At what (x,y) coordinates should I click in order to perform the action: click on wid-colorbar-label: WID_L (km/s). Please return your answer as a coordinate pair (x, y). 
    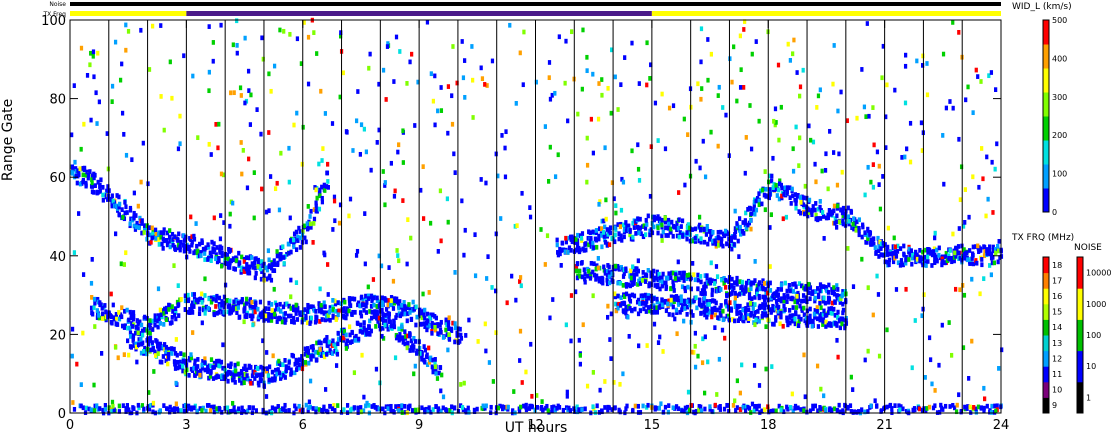
    Looking at the image, I should click on (1042, 7).